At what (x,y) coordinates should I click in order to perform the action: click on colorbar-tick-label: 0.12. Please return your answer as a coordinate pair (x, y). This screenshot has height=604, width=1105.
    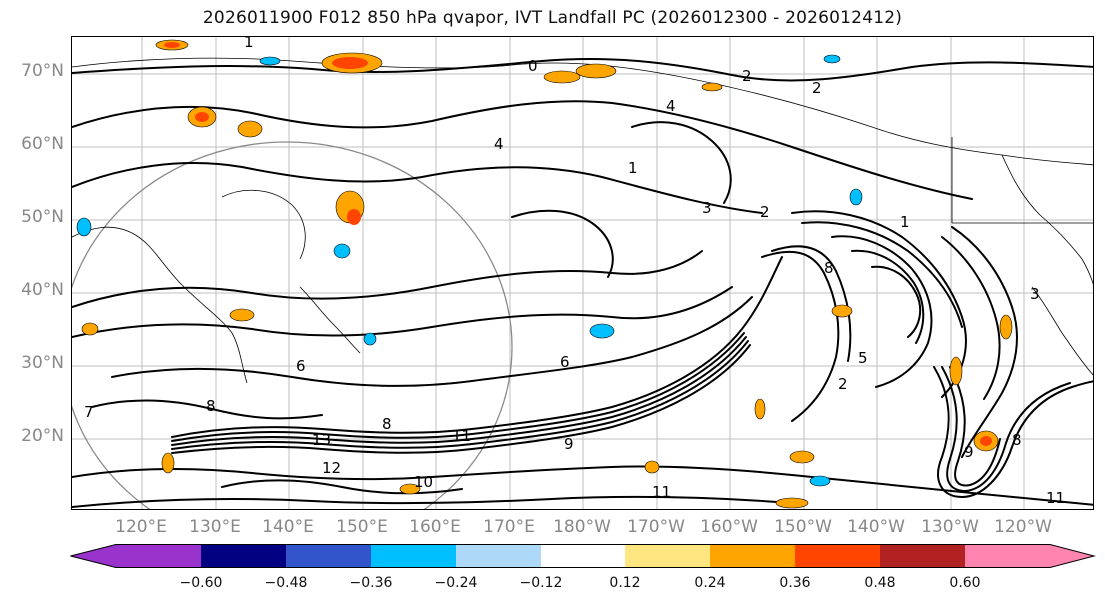
    Looking at the image, I should click on (625, 583).